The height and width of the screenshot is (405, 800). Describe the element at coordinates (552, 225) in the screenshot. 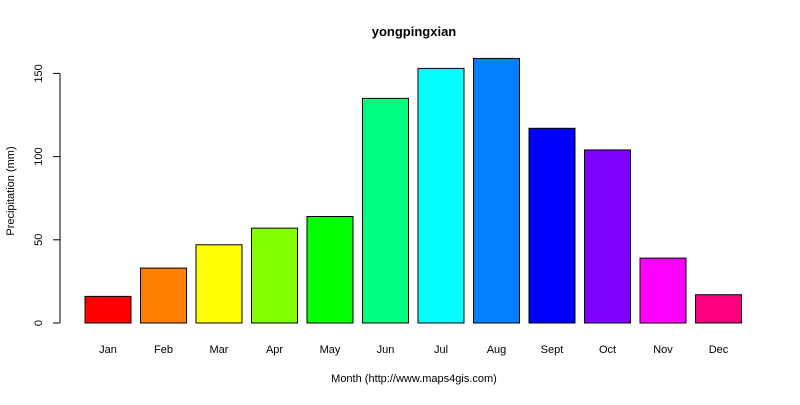

I see `bar-sept` at that location.